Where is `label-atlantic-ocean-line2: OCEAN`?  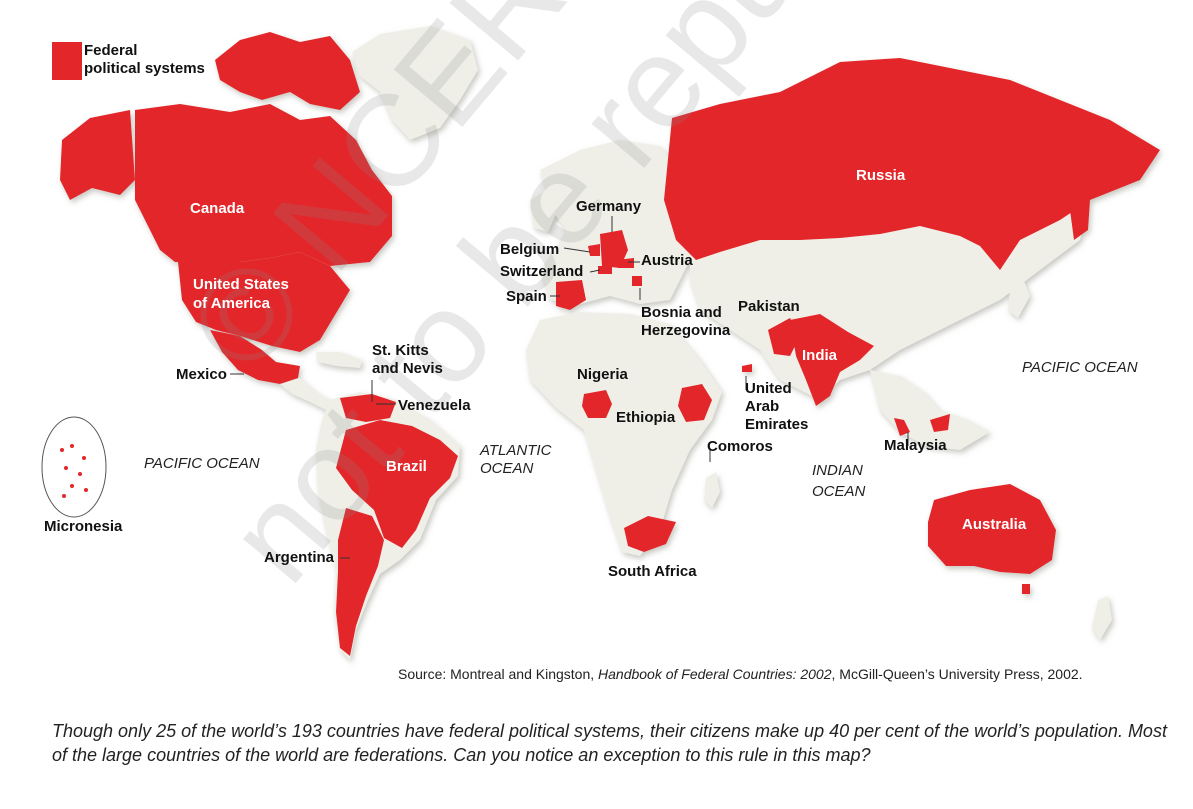 label-atlantic-ocean-line2: OCEAN is located at coordinates (507, 468).